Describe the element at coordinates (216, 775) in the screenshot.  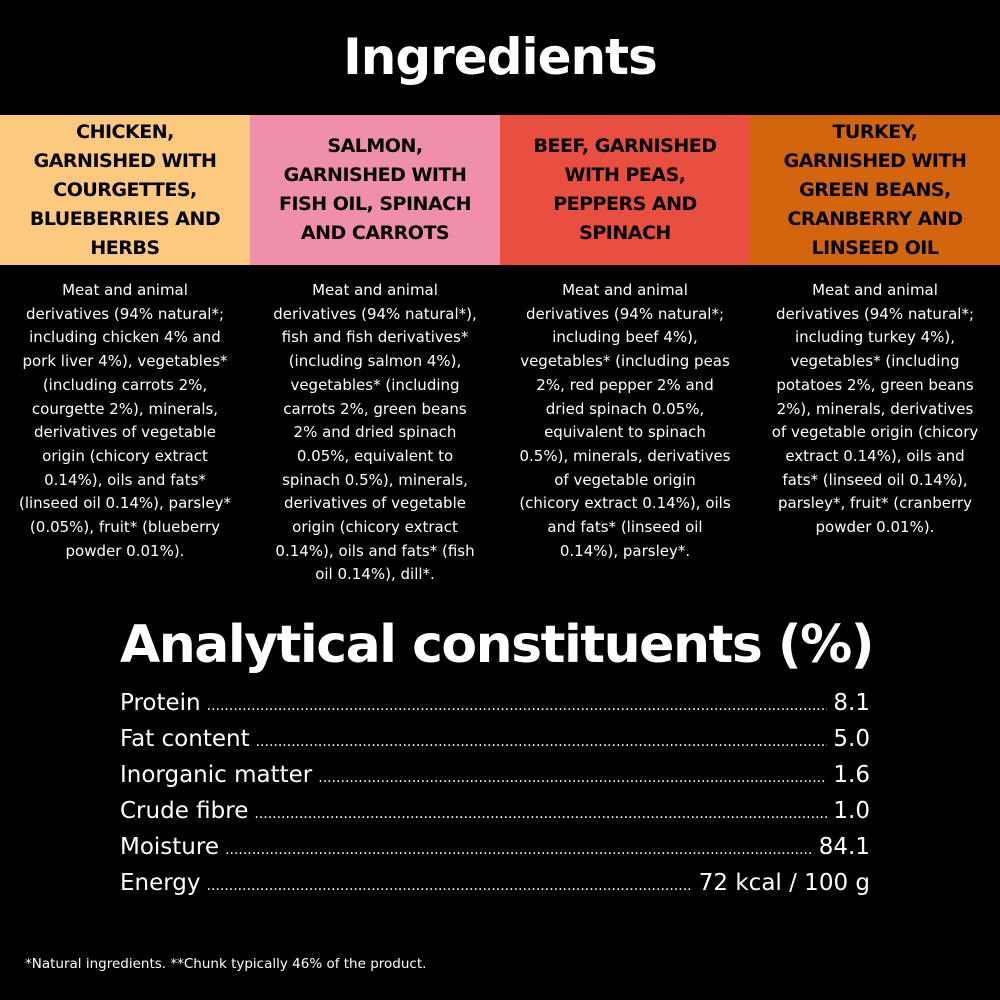
I see `row-label: Inorganic matter` at that location.